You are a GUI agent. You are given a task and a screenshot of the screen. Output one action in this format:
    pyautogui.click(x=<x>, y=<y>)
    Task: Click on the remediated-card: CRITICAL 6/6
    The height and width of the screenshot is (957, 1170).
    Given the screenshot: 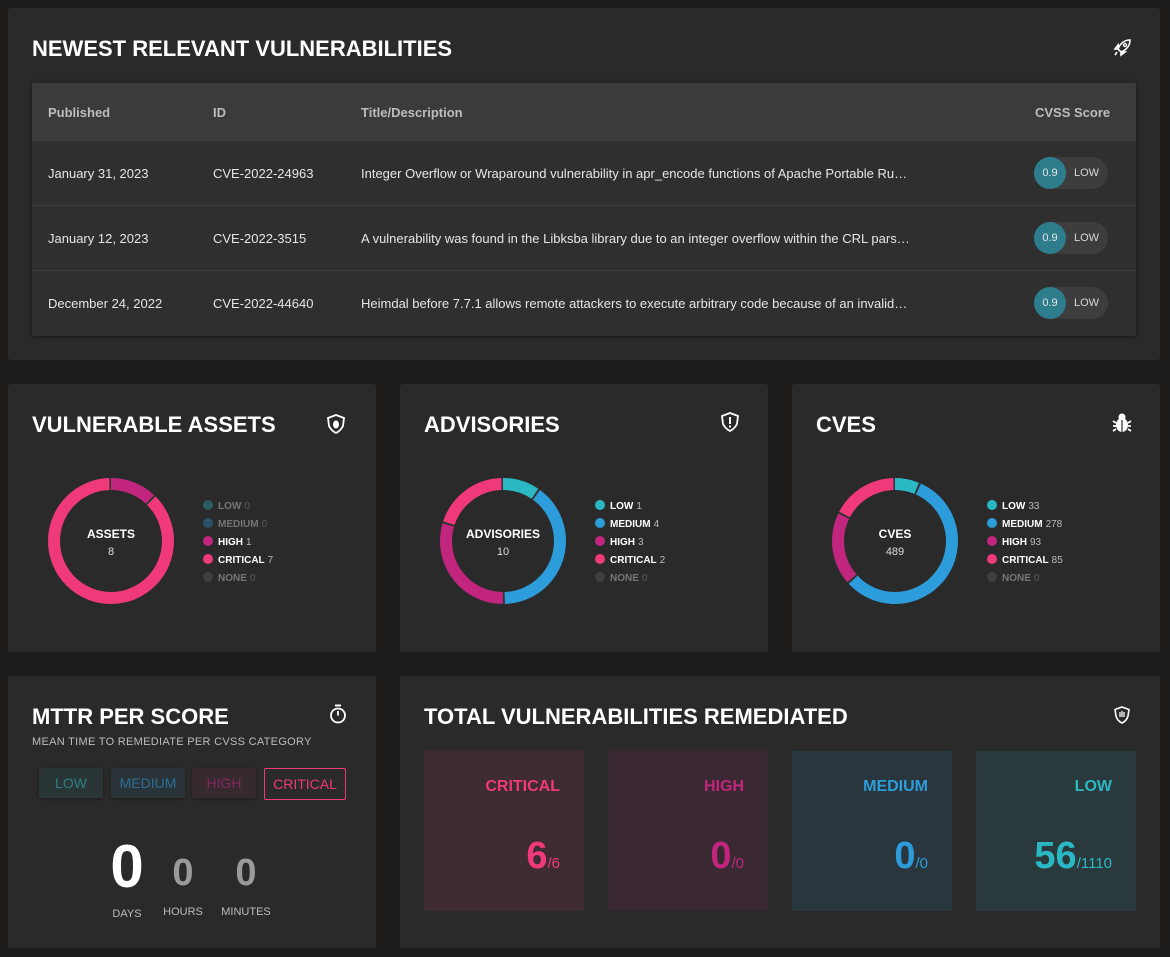 What is the action you would take?
    pyautogui.click(x=504, y=831)
    